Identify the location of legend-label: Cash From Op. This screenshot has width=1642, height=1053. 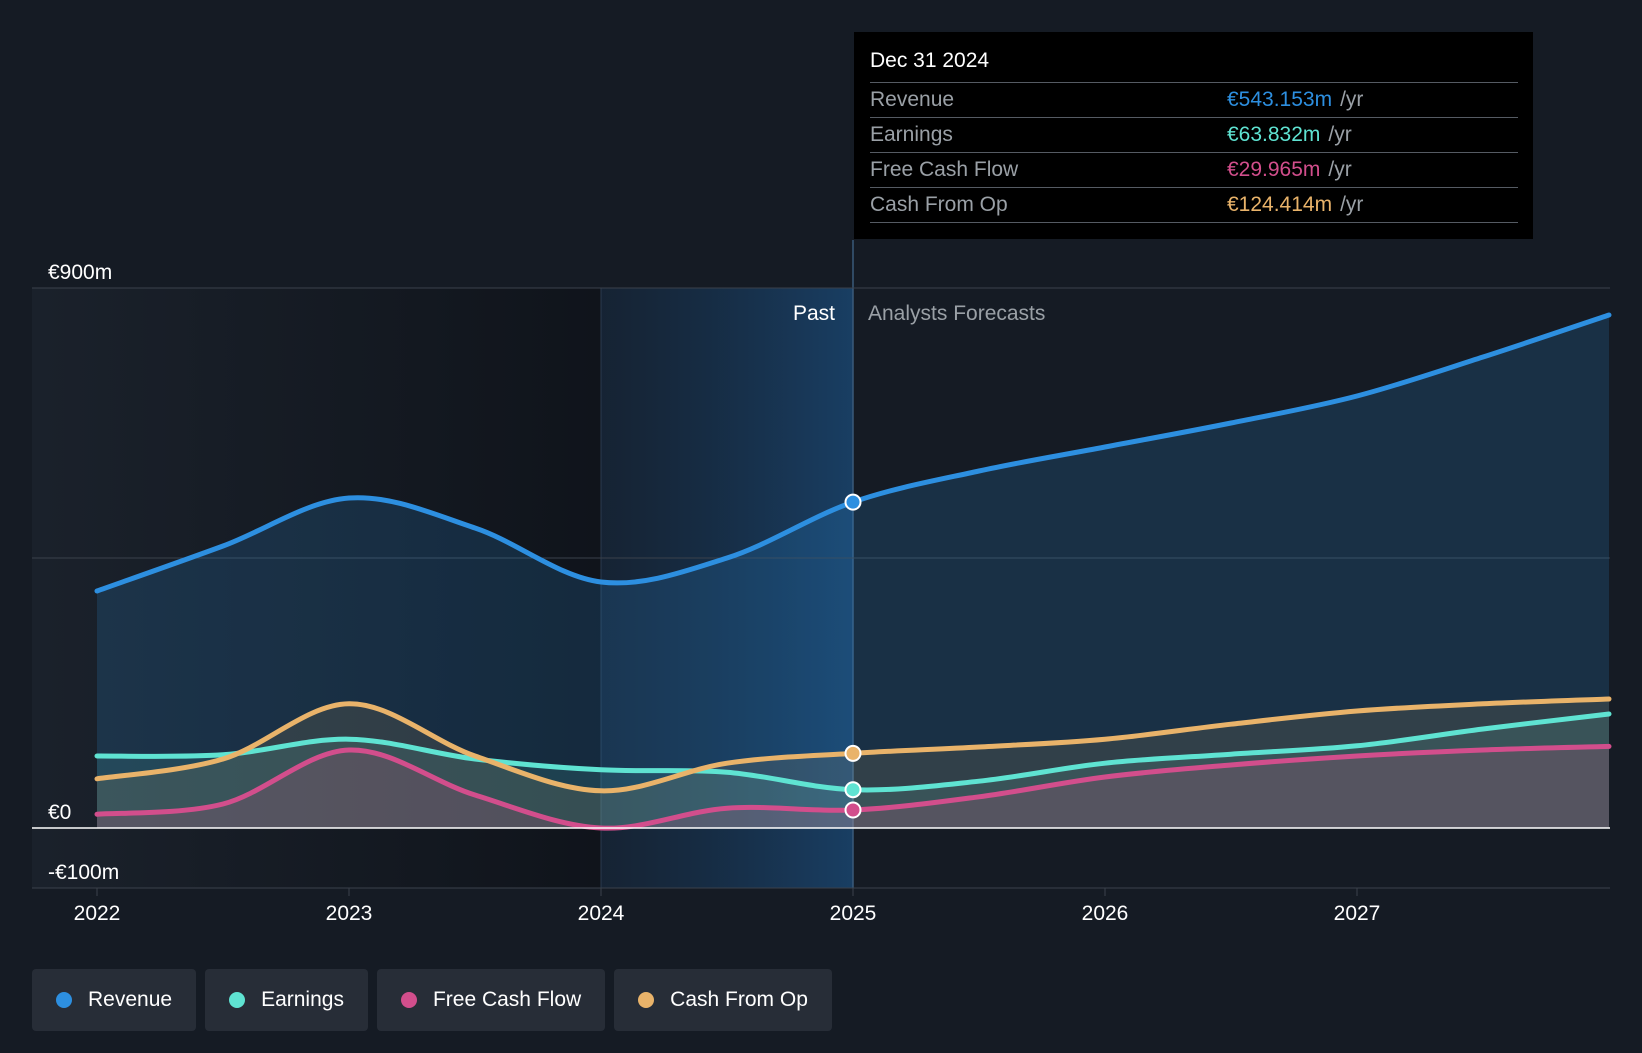
(739, 999).